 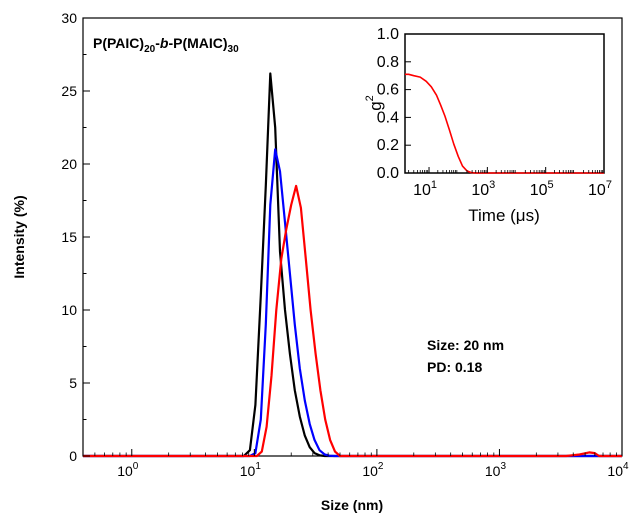 I want to click on size-annotation: Size: 20 nm, so click(x=465, y=345).